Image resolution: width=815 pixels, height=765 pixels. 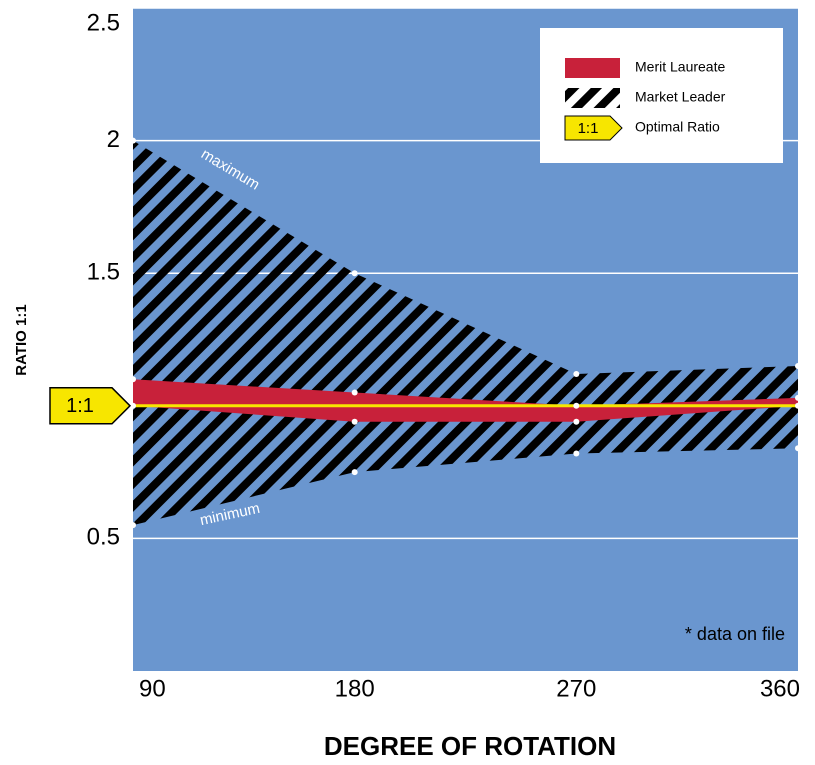 What do you see at coordinates (103, 272) in the screenshot?
I see `y-tick-label: 1.5` at bounding box center [103, 272].